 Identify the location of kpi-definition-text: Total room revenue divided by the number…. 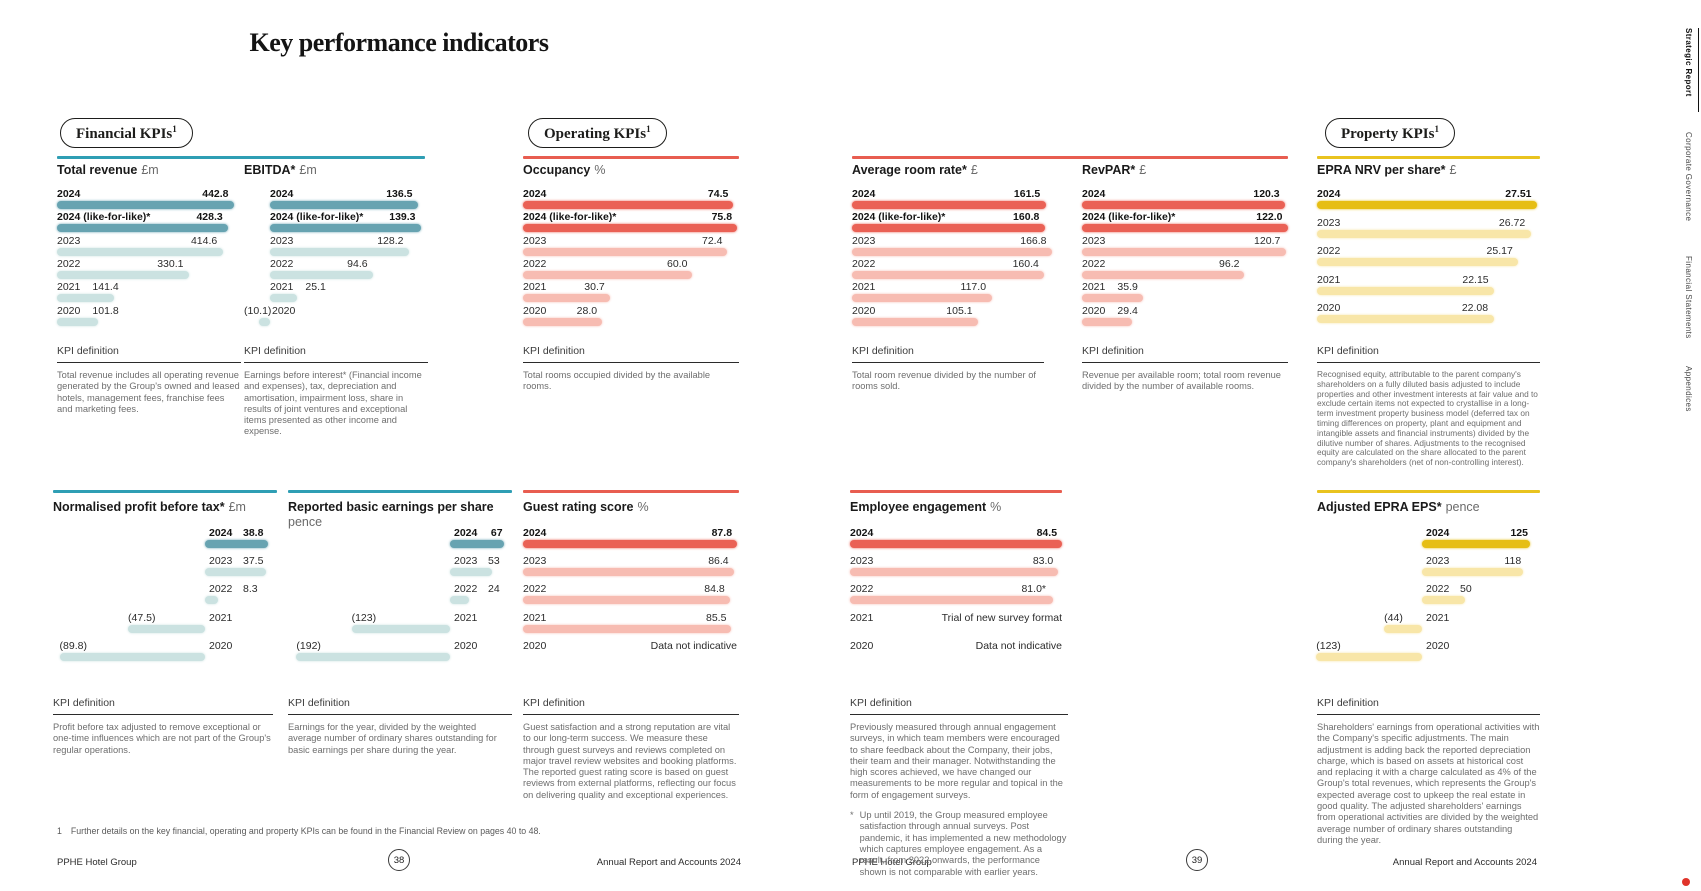
(944, 381).